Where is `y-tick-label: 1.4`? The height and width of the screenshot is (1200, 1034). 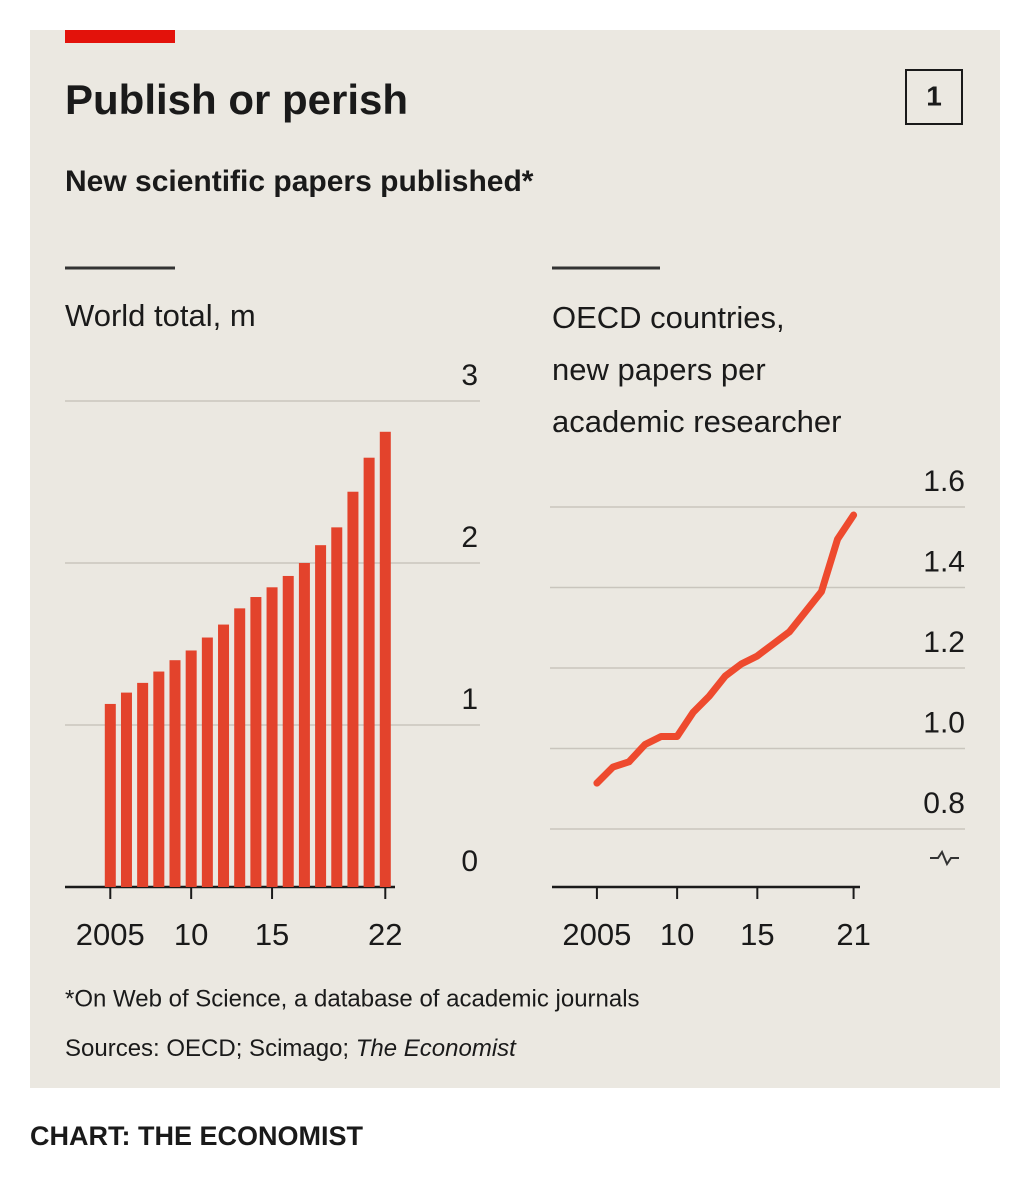
y-tick-label: 1.4 is located at coordinates (944, 561).